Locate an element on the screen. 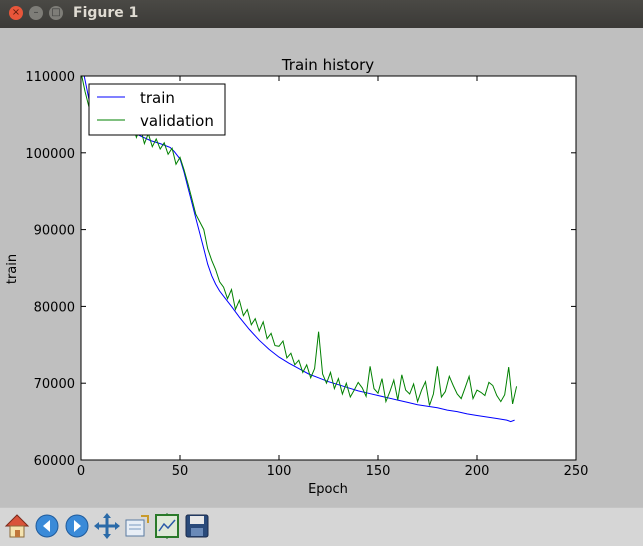 The height and width of the screenshot is (546, 643). arrow-left-icon is located at coordinates (47, 526).